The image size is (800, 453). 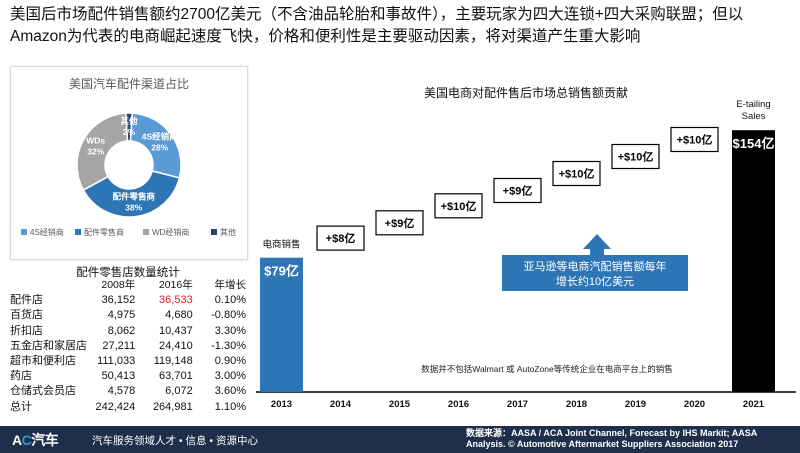 What do you see at coordinates (595, 266) in the screenshot?
I see `callout-line-1: 亚马逊等电商汽配销售额每年` at bounding box center [595, 266].